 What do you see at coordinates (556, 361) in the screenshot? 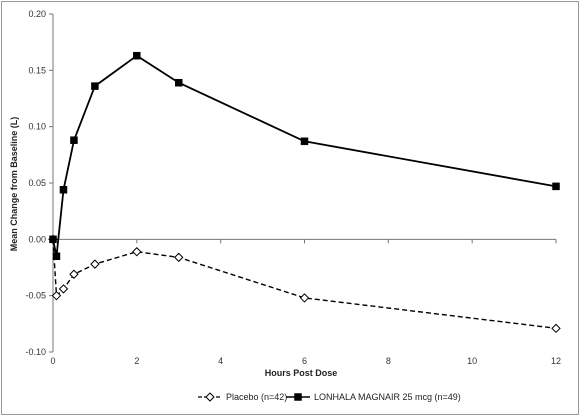
I see `x-tick-label: 12` at bounding box center [556, 361].